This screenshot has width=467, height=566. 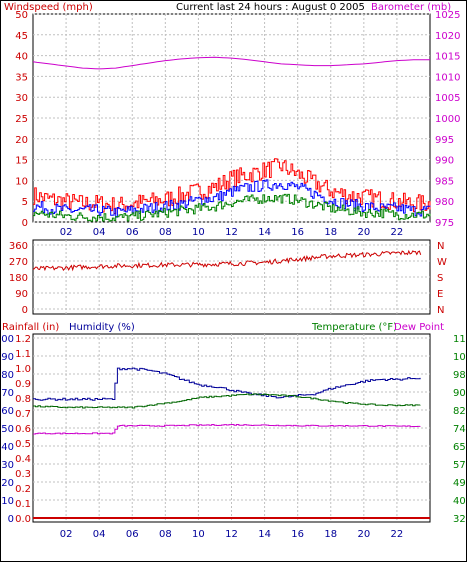 What do you see at coordinates (99, 232) in the screenshot?
I see `wind-x-tick: 04` at bounding box center [99, 232].